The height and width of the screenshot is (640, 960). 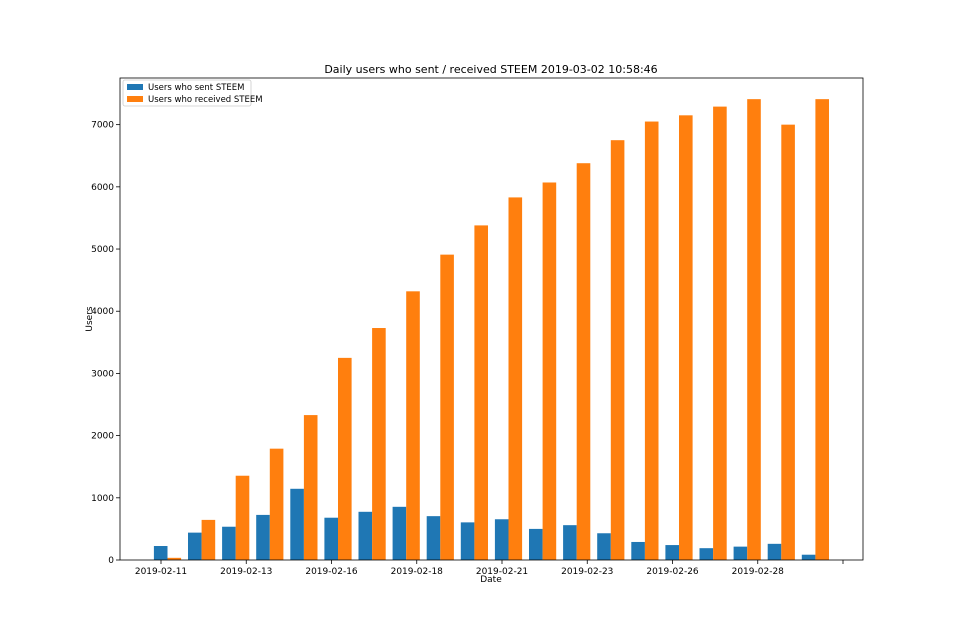 I want to click on y-axis-label: Users, so click(x=90, y=319).